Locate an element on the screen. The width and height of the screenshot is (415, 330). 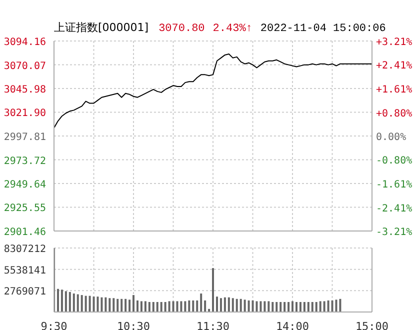
y-tick-label: 2973.72 is located at coordinates (25, 161).